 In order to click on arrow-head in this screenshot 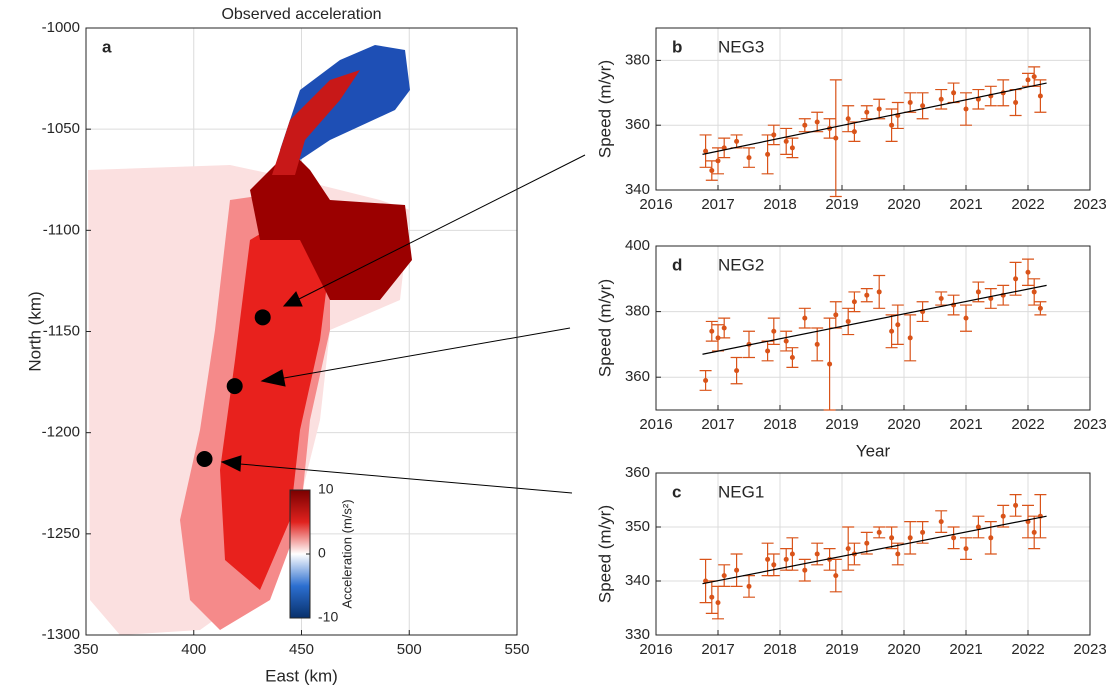, I will do `click(292, 299)`.